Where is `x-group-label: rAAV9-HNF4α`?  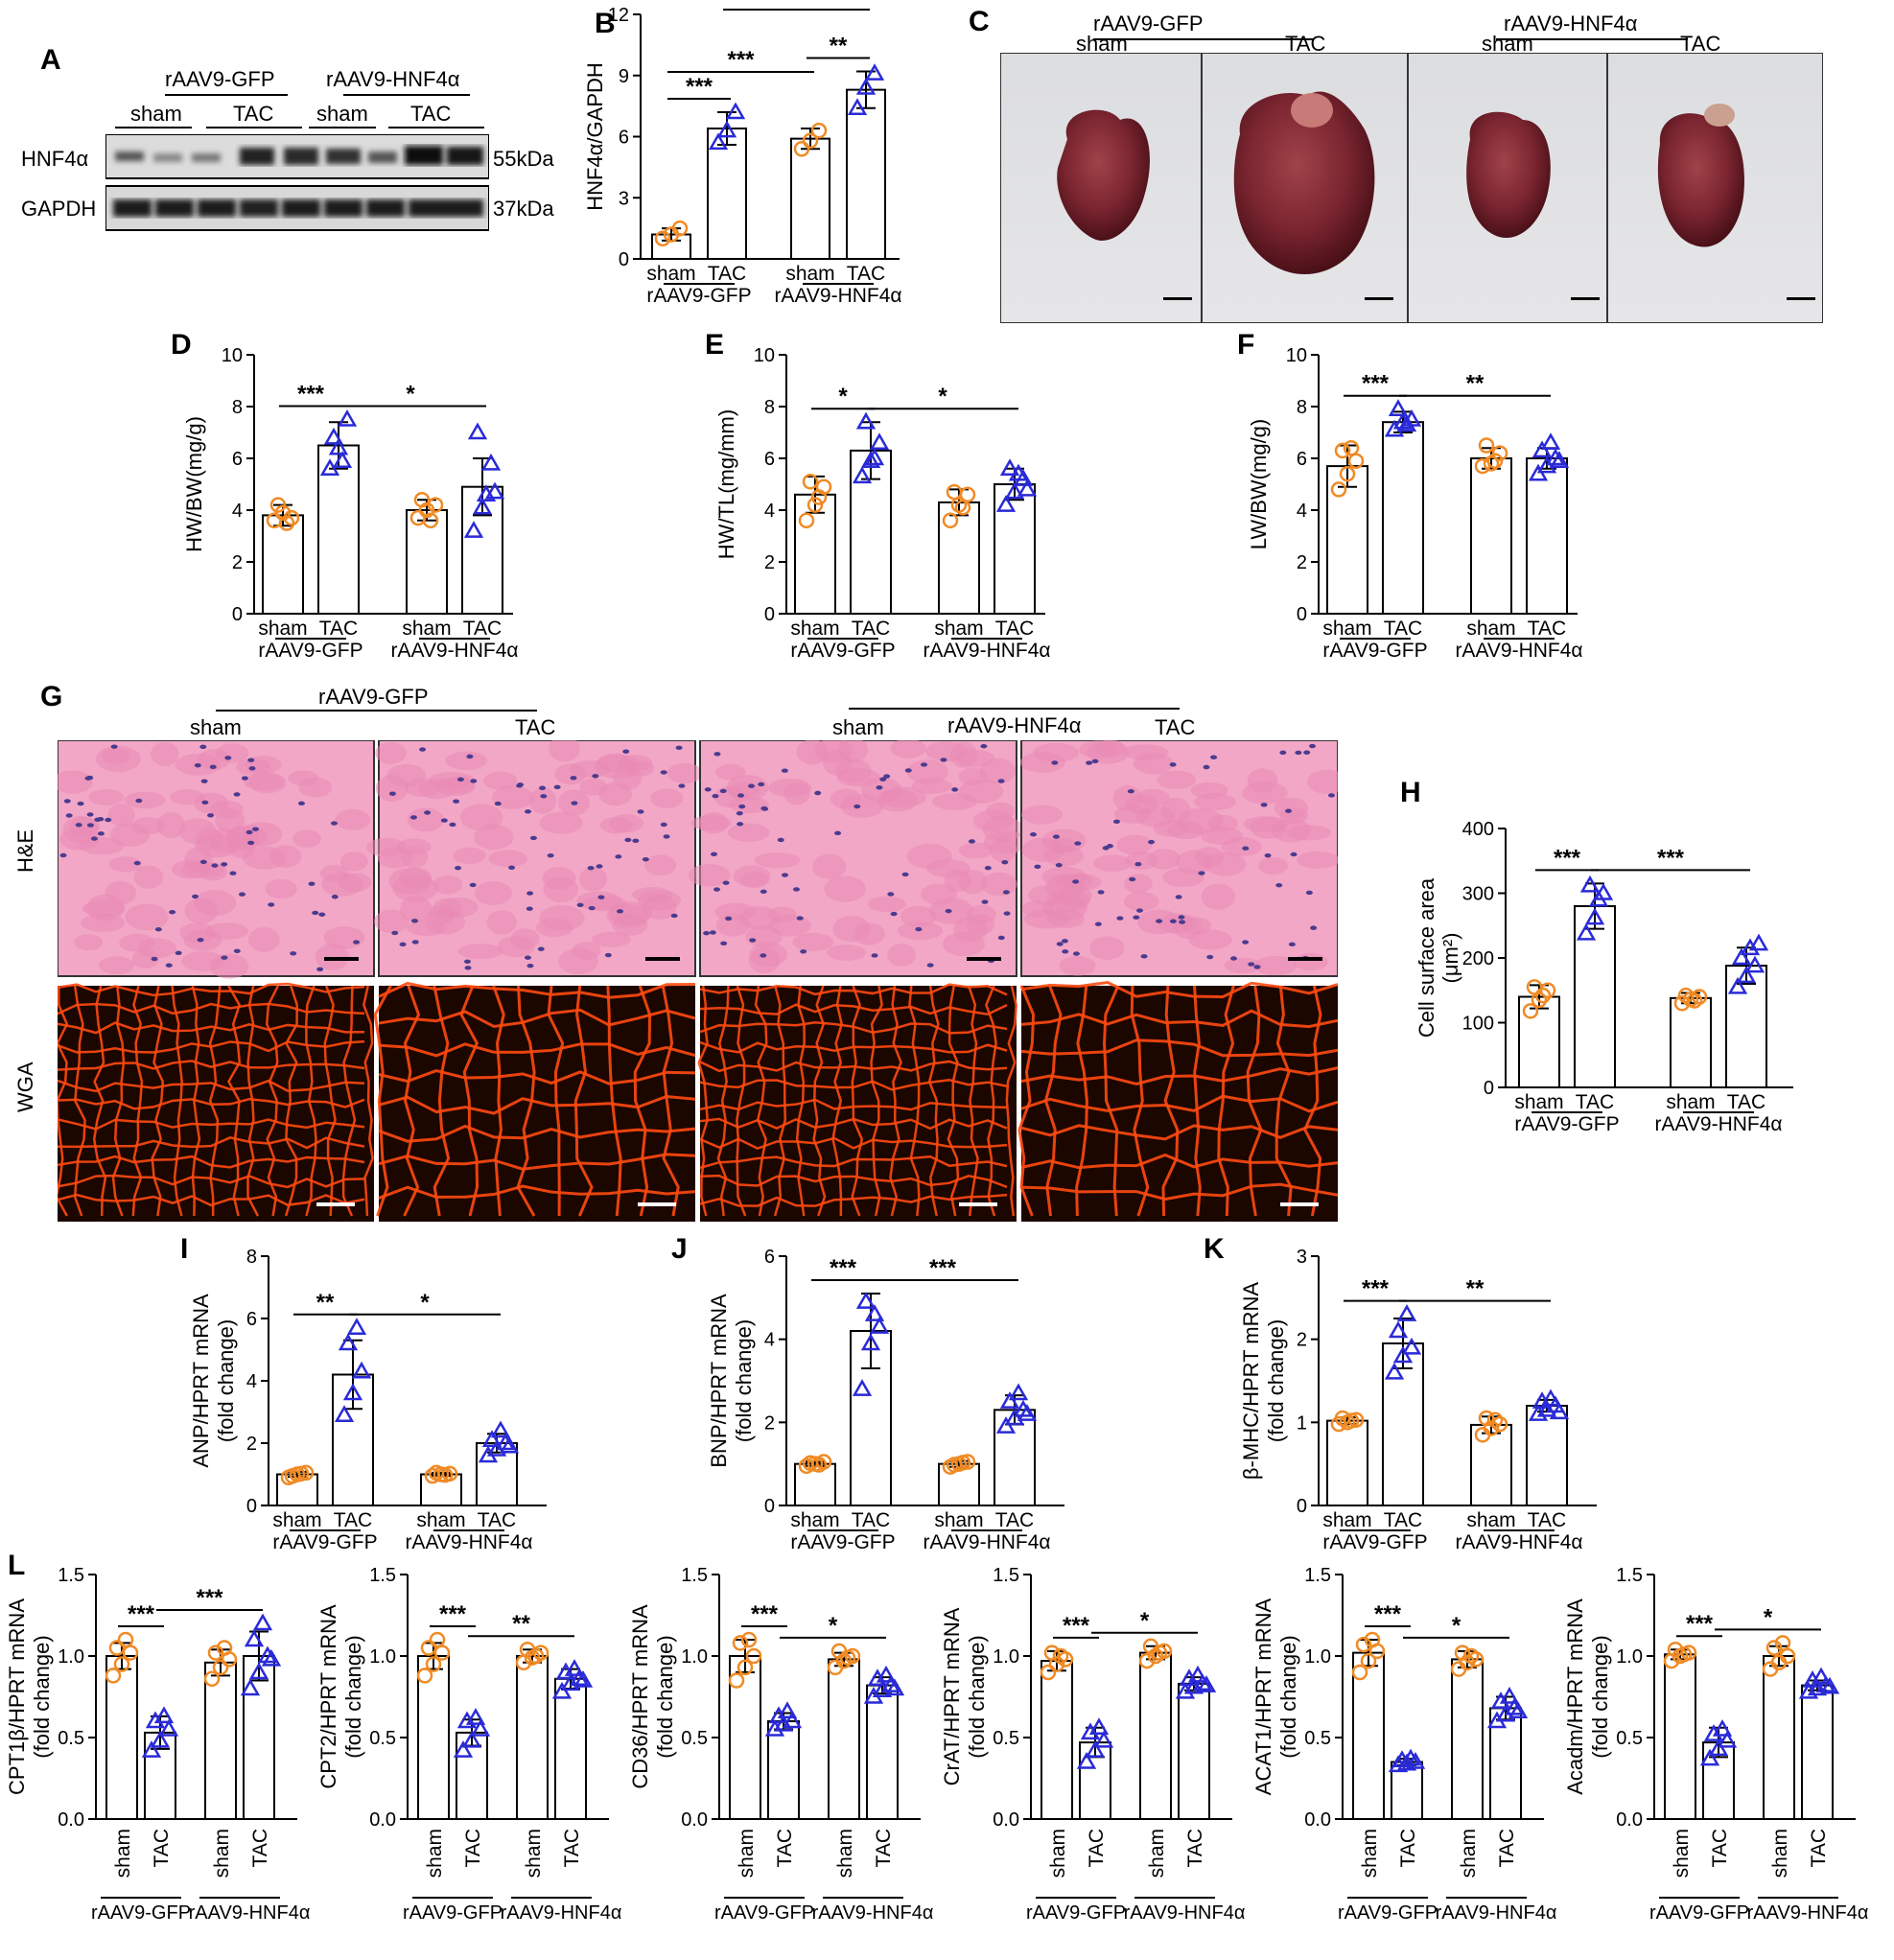 x-group-label: rAAV9-HNF4α is located at coordinates (1519, 651).